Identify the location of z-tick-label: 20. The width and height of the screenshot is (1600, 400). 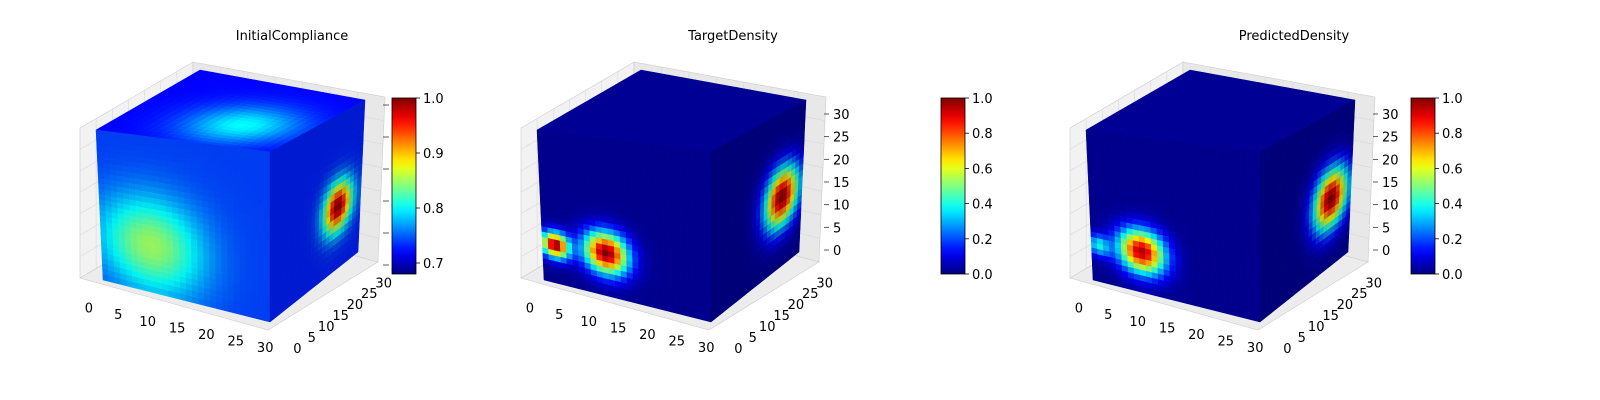
(841, 160).